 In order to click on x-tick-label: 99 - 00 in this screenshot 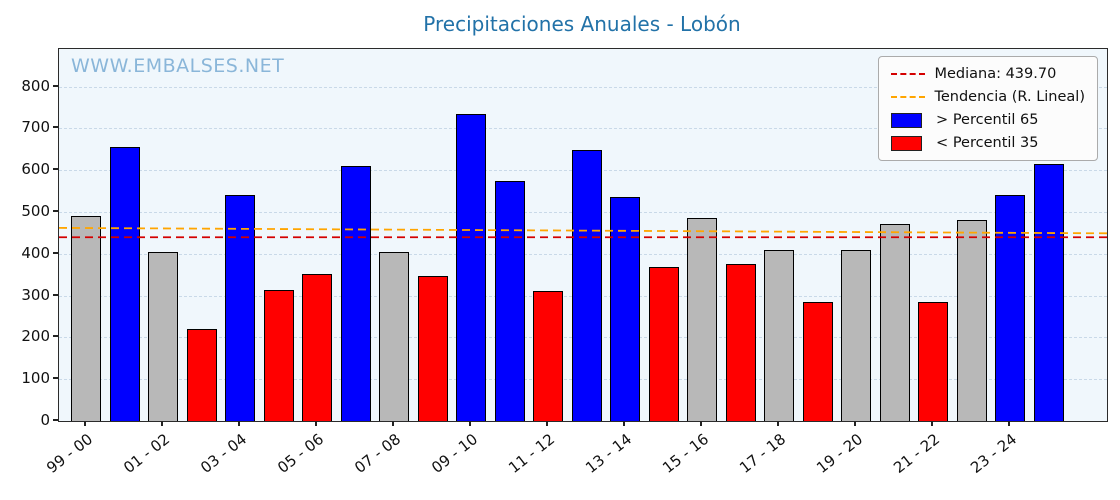, I will do `click(70, 453)`.